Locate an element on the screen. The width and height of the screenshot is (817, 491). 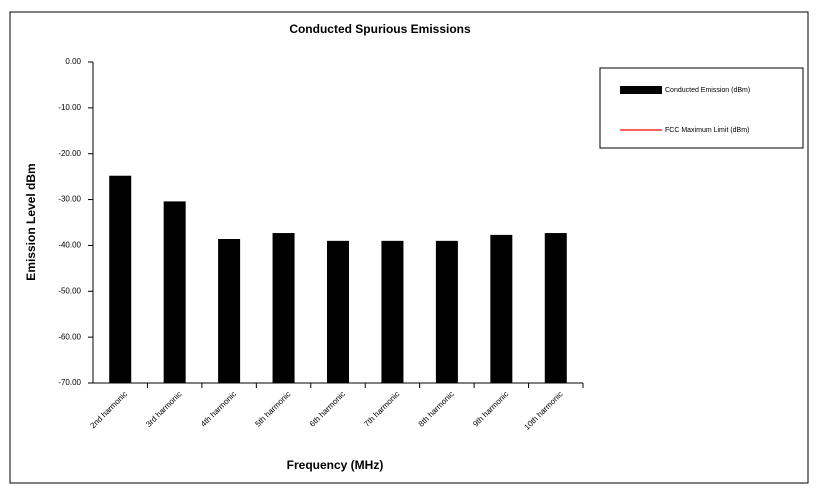
y-tick-label: 0.00 is located at coordinates (73, 61).